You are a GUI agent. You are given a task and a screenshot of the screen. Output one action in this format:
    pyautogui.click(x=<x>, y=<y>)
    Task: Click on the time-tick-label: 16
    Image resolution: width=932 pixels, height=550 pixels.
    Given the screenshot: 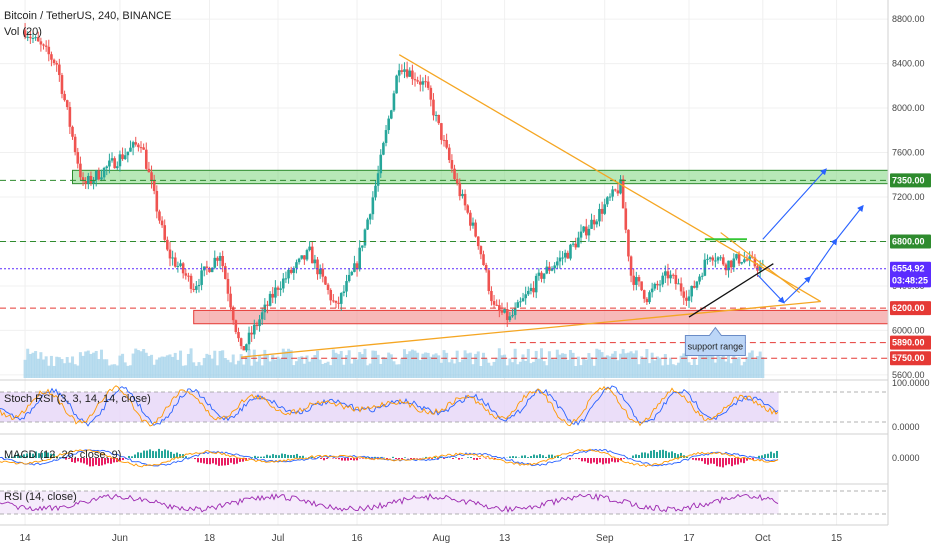 What is the action you would take?
    pyautogui.click(x=357, y=538)
    